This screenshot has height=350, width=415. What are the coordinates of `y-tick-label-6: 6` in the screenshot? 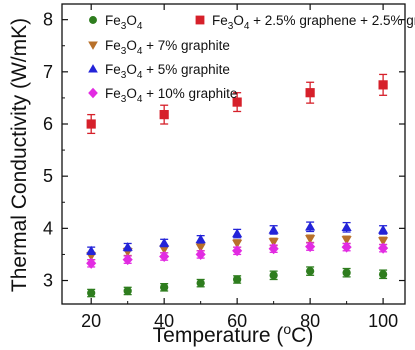 It's located at (48, 124).